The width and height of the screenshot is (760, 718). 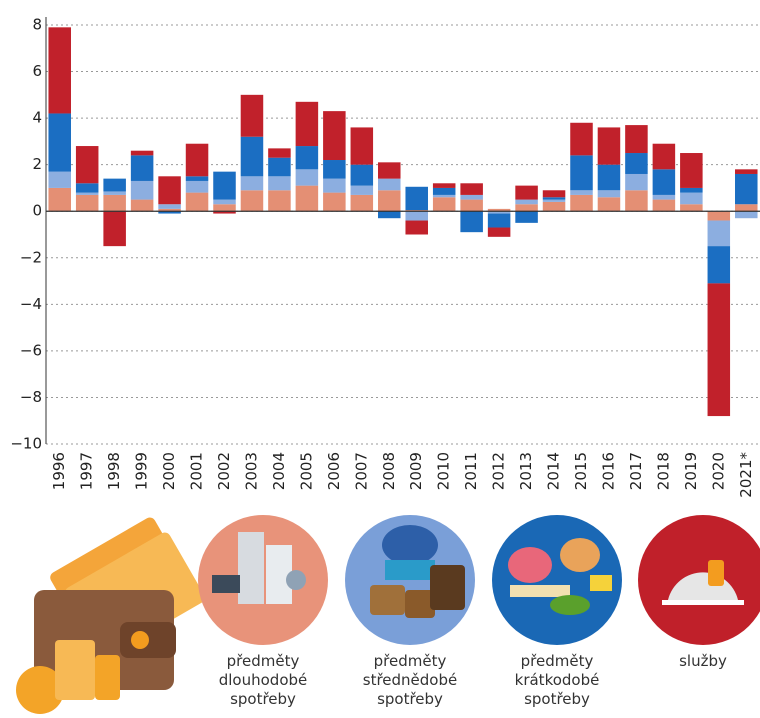 I want to click on semi-durable-icon, so click(x=410, y=580).